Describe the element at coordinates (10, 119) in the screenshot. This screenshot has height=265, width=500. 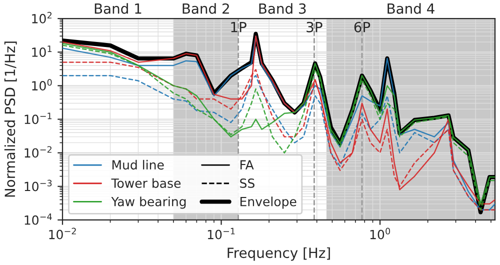
I see `y-axis-title: Normalized PSD [1/Hz]` at that location.